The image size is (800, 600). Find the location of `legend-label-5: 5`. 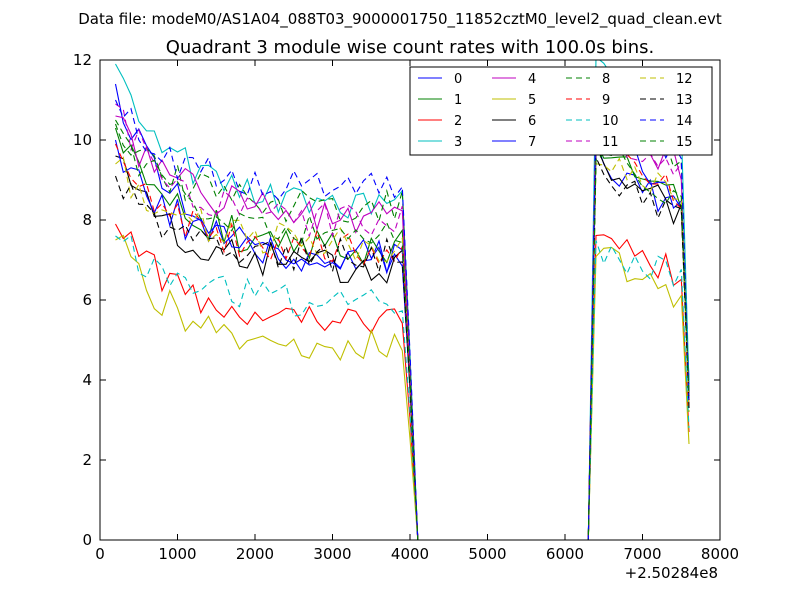

legend-label-5: 5 is located at coordinates (532, 100).